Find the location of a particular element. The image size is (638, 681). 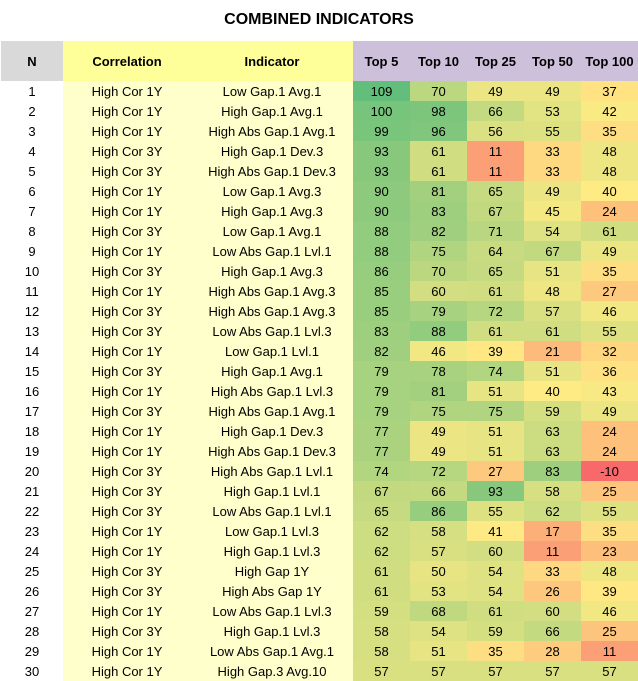

top25-value-cell: 93 is located at coordinates (495, 491).